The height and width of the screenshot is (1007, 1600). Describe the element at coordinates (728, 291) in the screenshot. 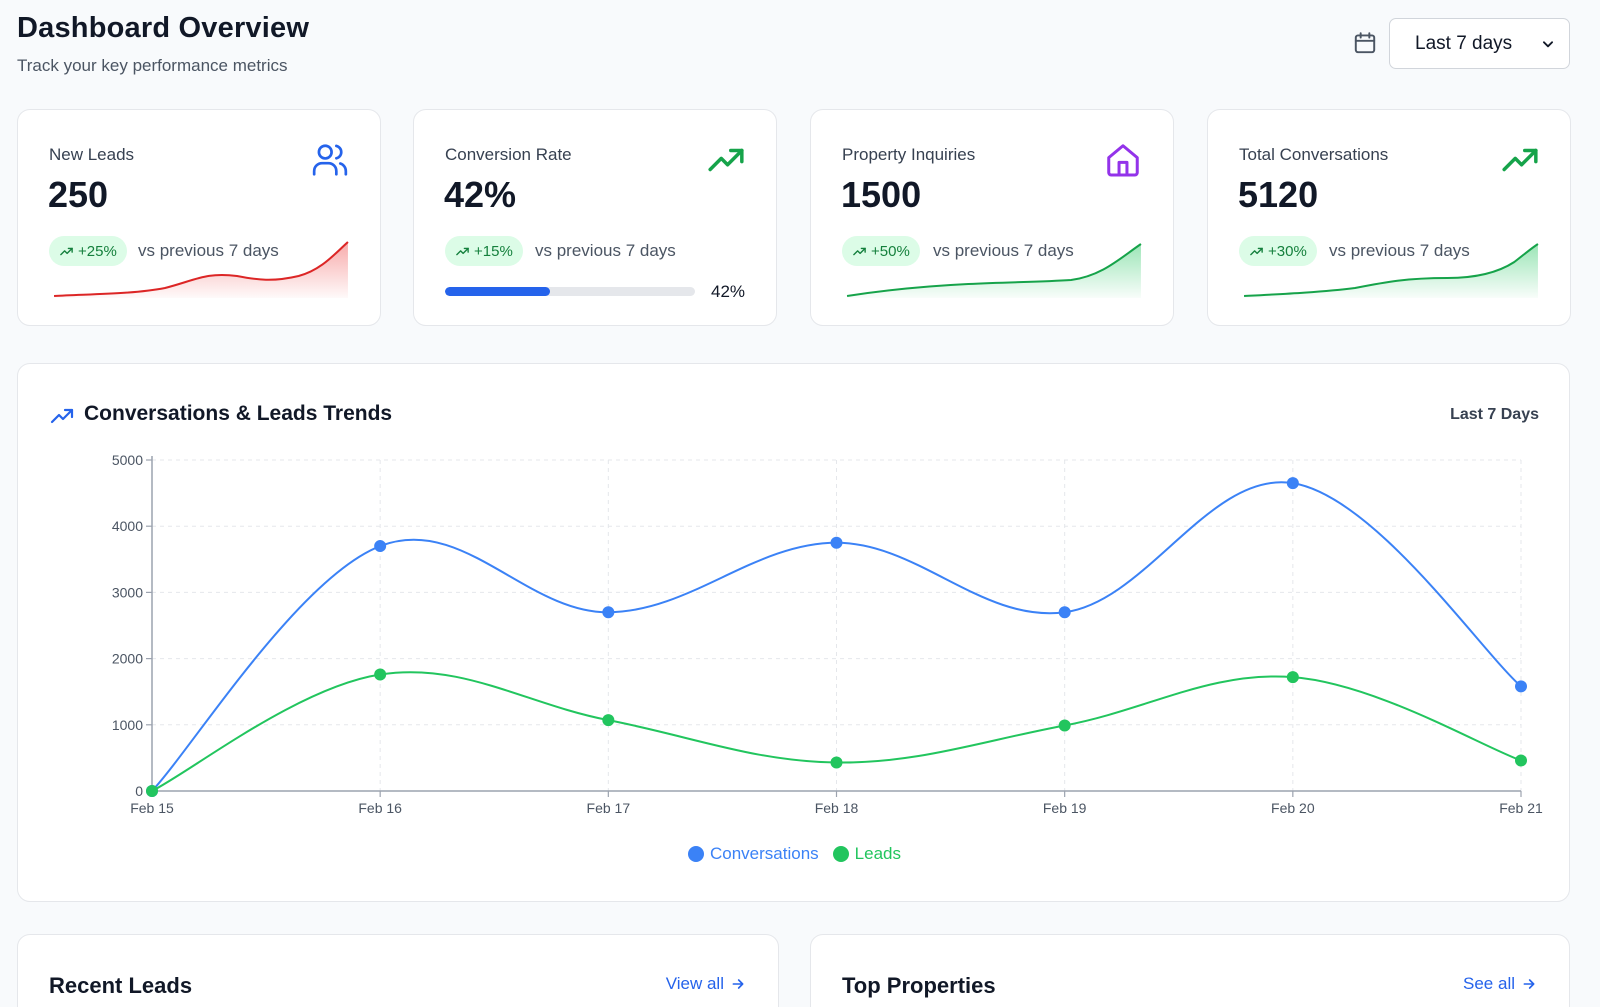

I see `progress-label: 42%` at that location.